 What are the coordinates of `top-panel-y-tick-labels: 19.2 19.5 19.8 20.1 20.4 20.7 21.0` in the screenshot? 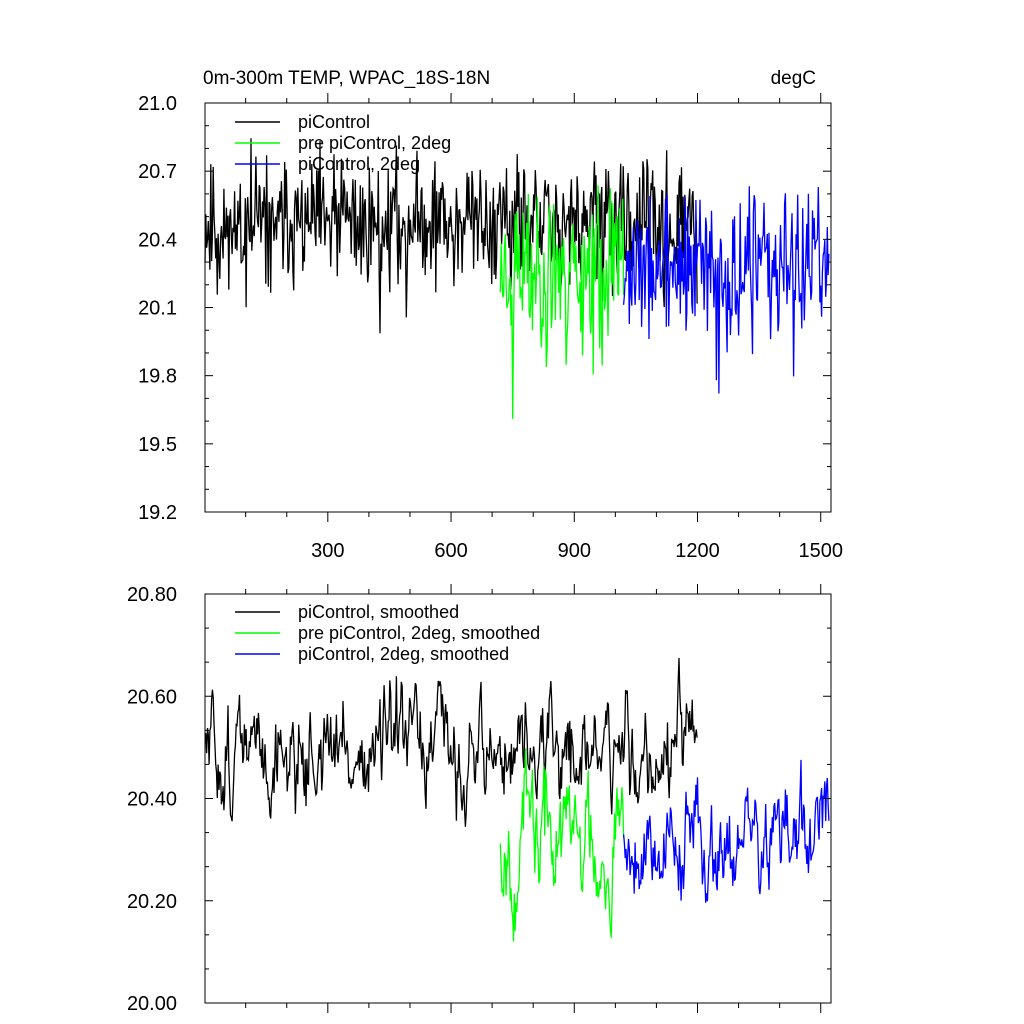 It's located at (157, 308).